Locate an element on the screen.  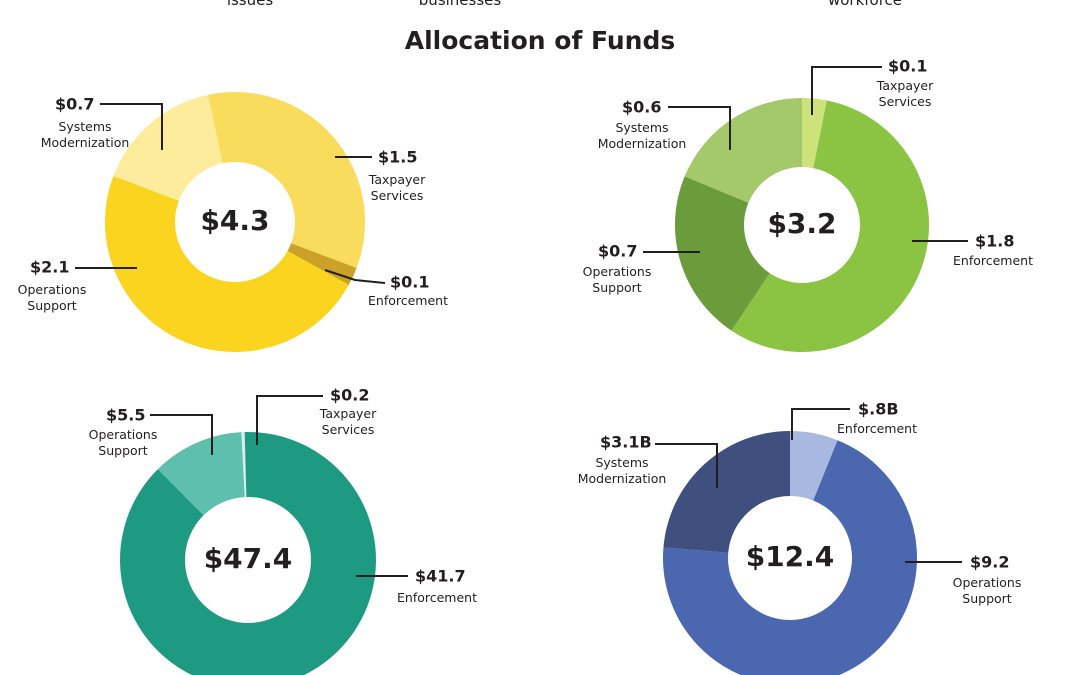
donut-total: $4.3 is located at coordinates (234, 220).